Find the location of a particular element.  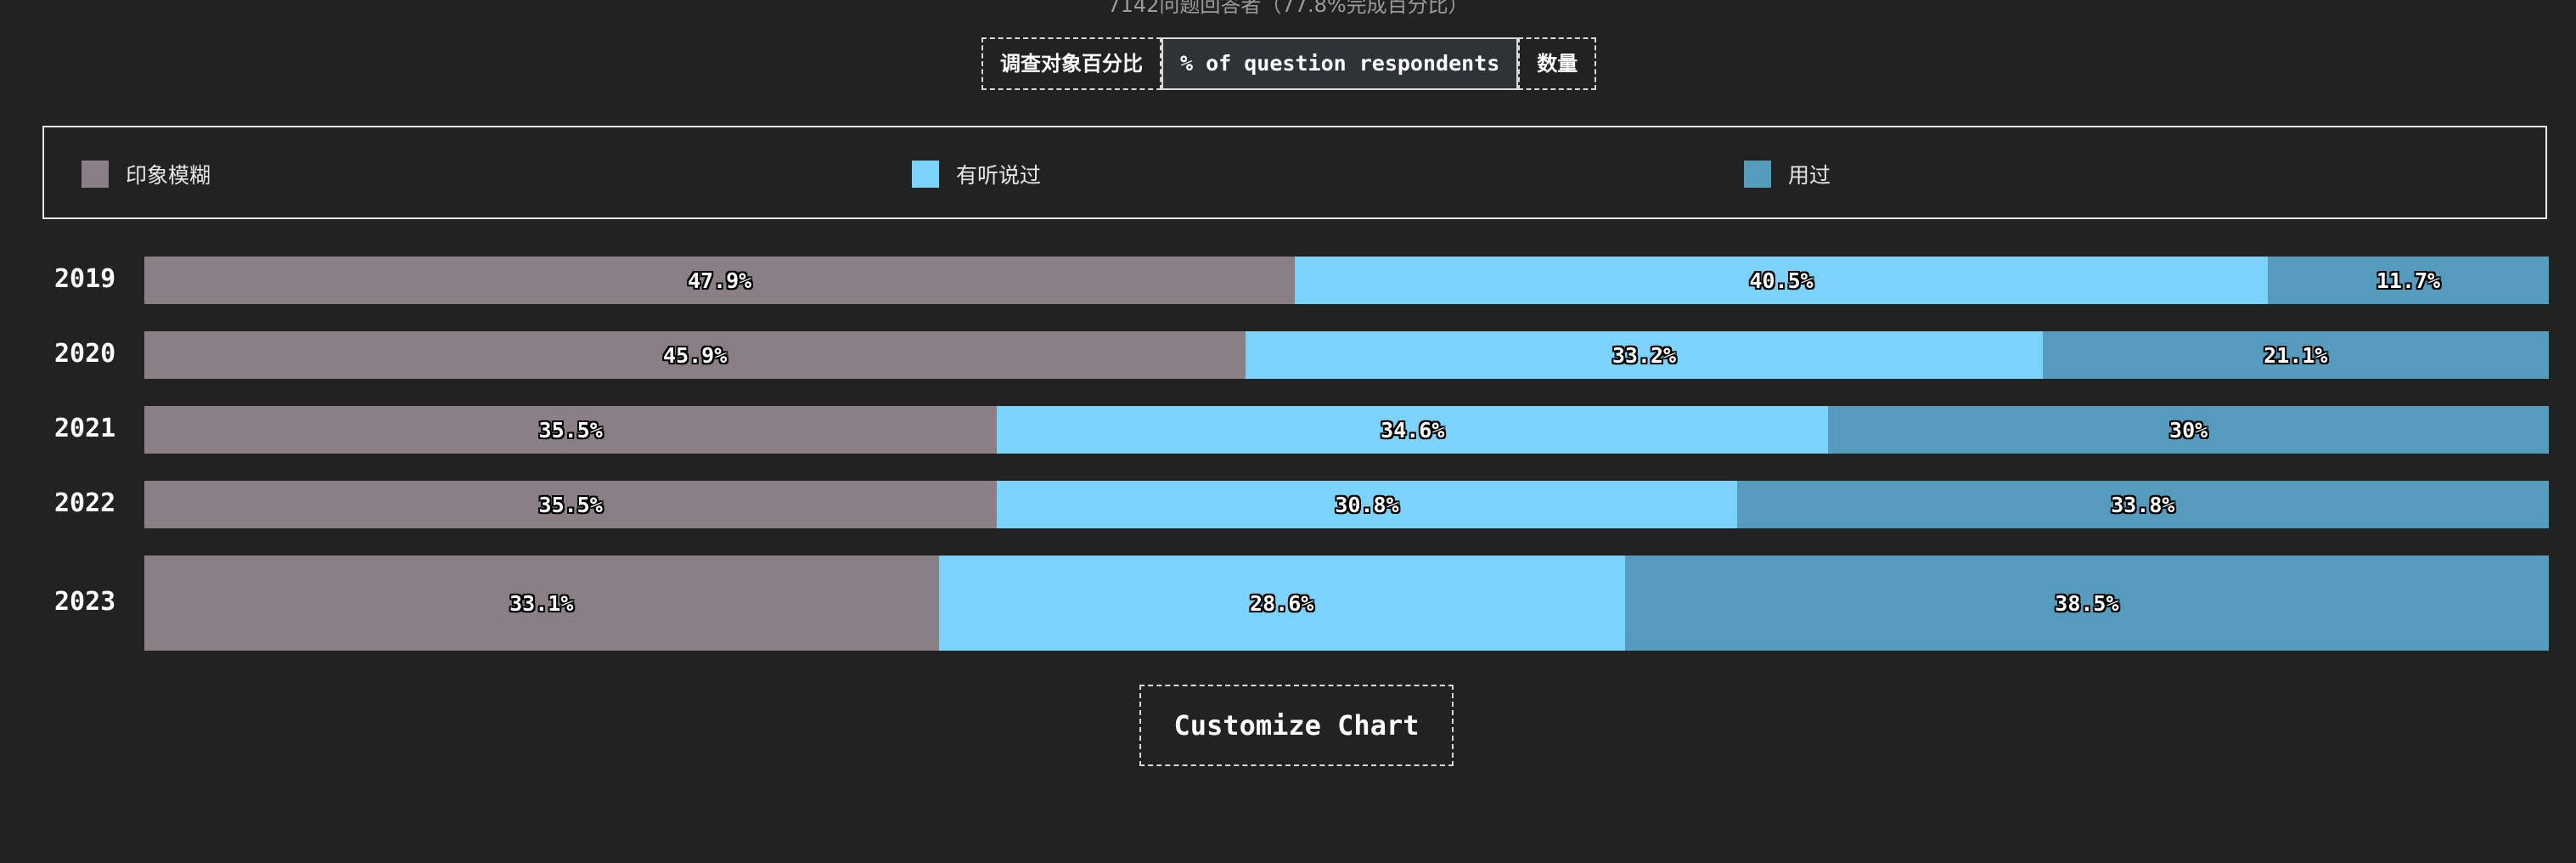

toggle-count: 数量 is located at coordinates (1557, 63).